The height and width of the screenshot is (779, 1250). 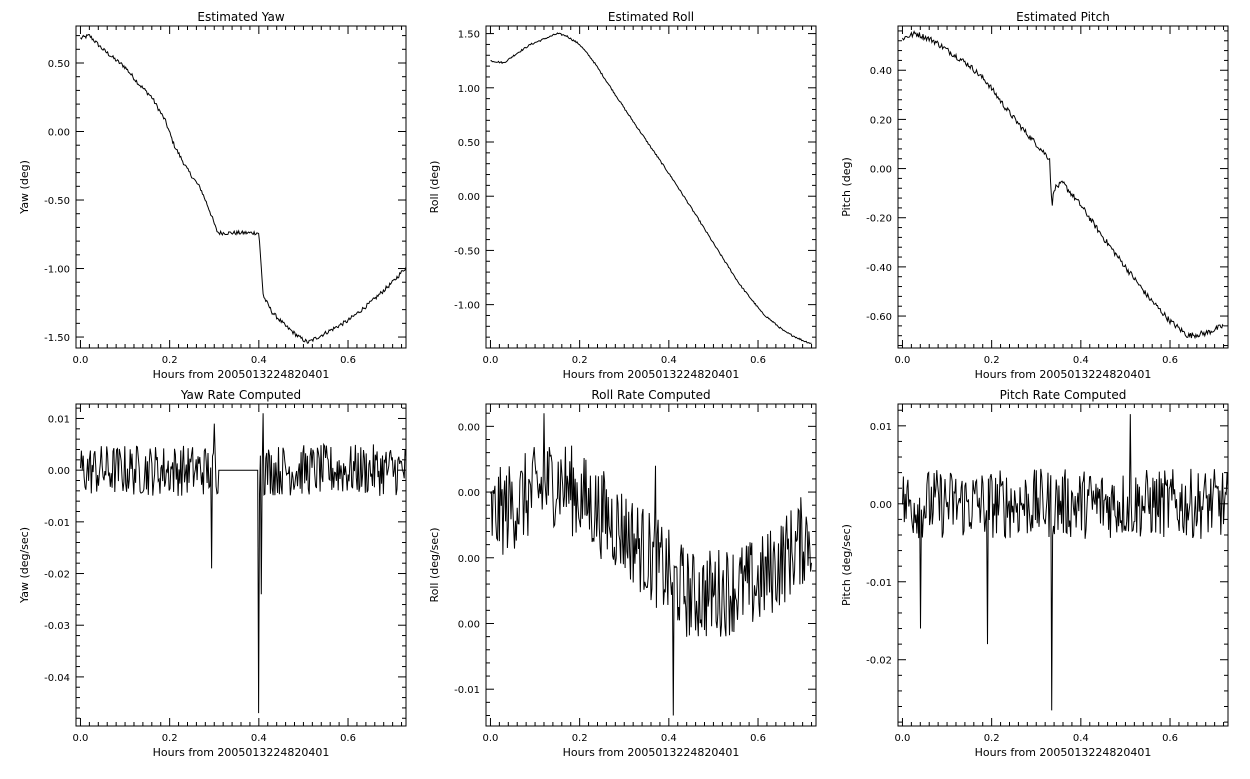 What do you see at coordinates (434, 187) in the screenshot?
I see `y-axis-label: Roll (deg)` at bounding box center [434, 187].